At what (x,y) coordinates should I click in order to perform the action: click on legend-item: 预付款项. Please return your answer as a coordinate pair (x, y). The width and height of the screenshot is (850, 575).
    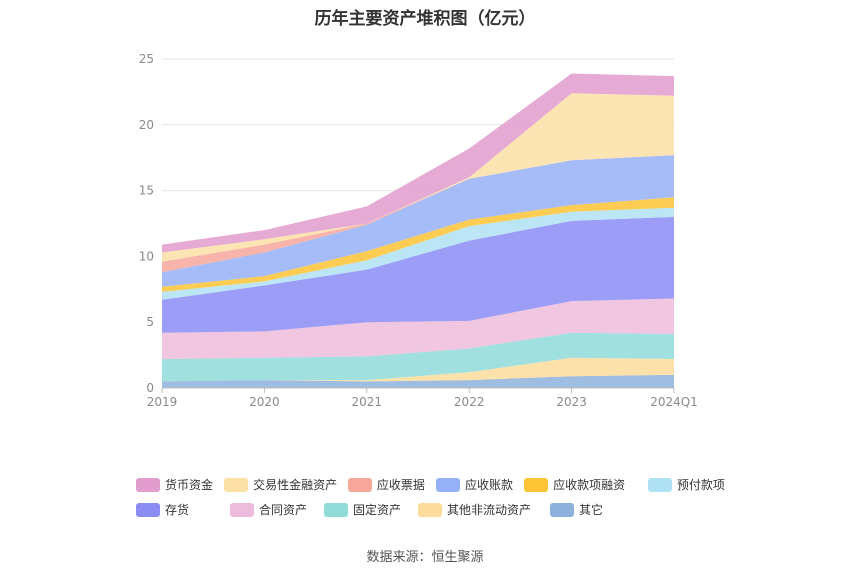
    Looking at the image, I should click on (689, 484).